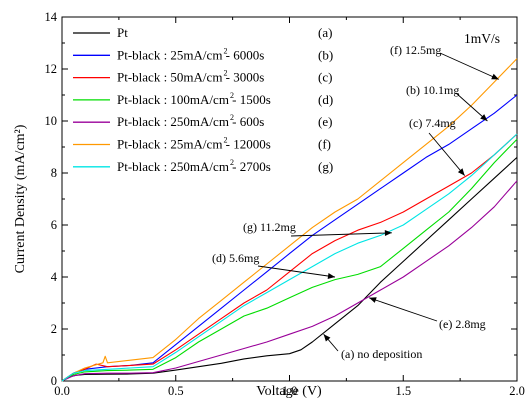 Image resolution: width=528 pixels, height=401 pixels. What do you see at coordinates (235, 258) in the screenshot?
I see `annotation-label: (d) 5.6mg` at bounding box center [235, 258].